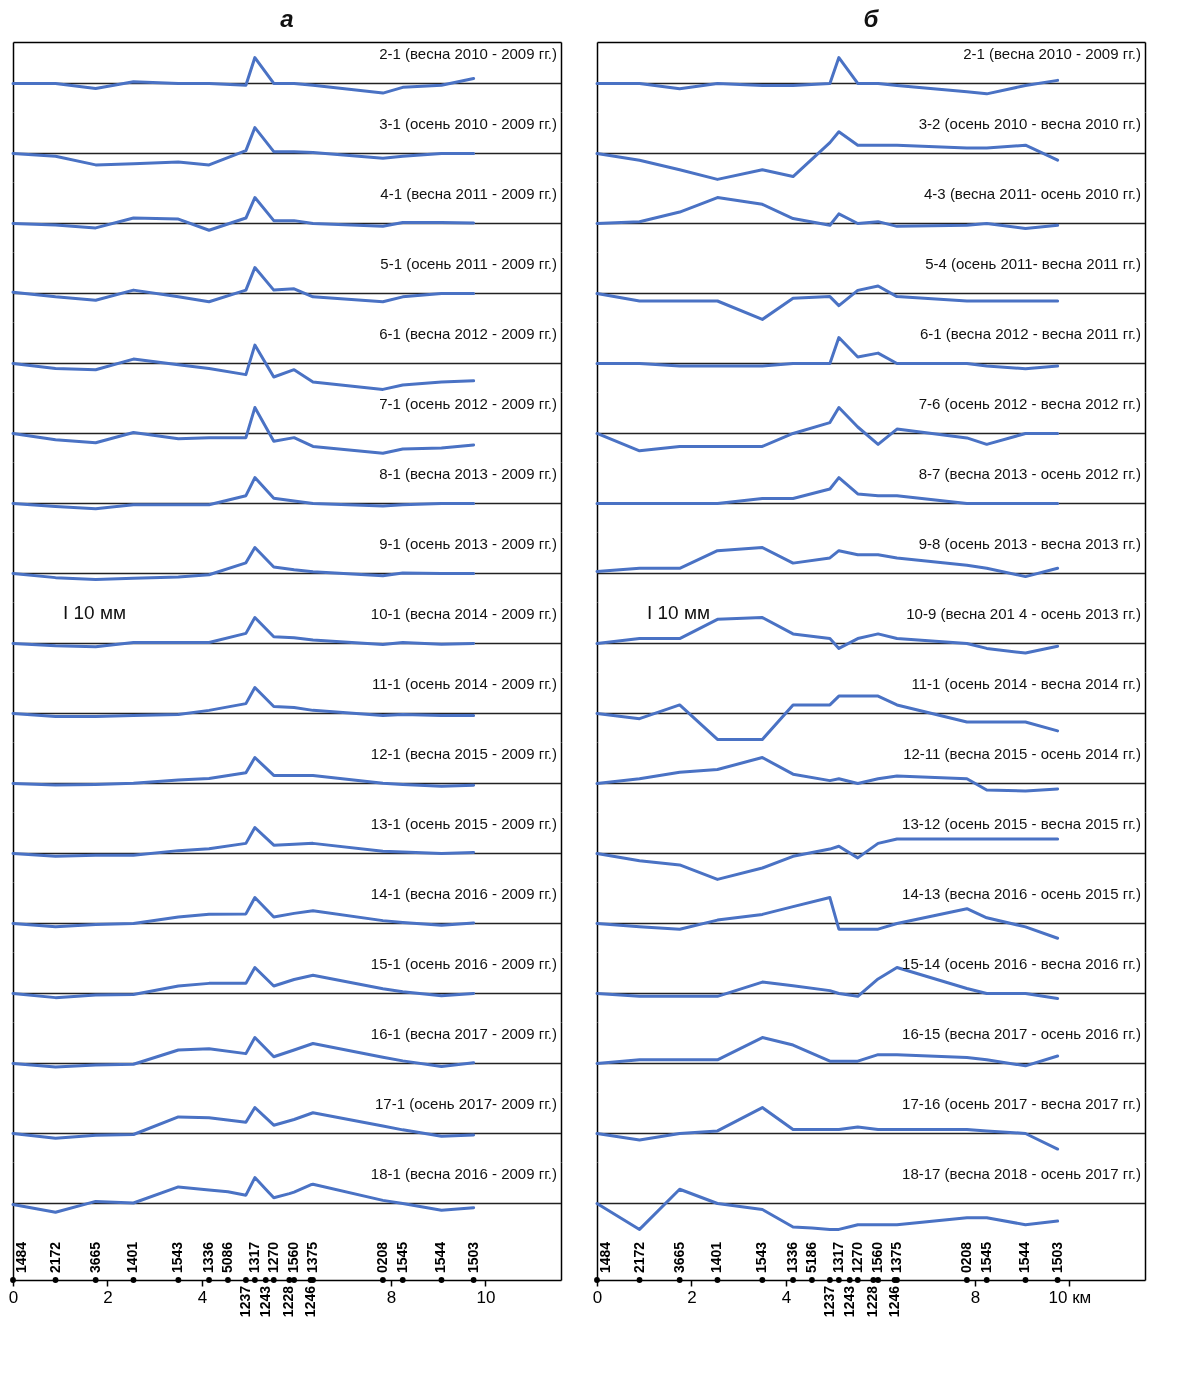 The width and height of the screenshot is (1183, 1389). I want to click on chart-title: а, so click(287, 18).